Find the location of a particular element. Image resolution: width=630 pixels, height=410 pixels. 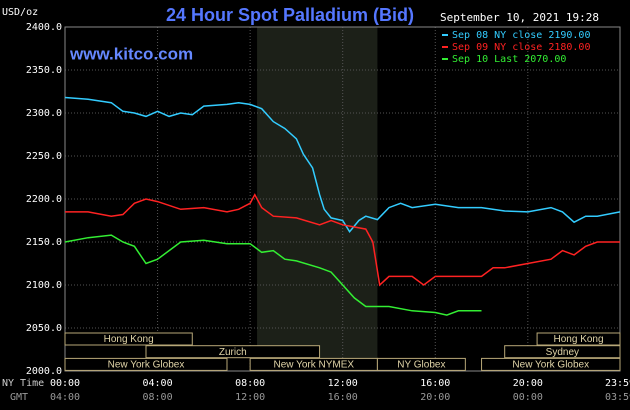

y-tick-label: 2300.0 is located at coordinates (44, 113).